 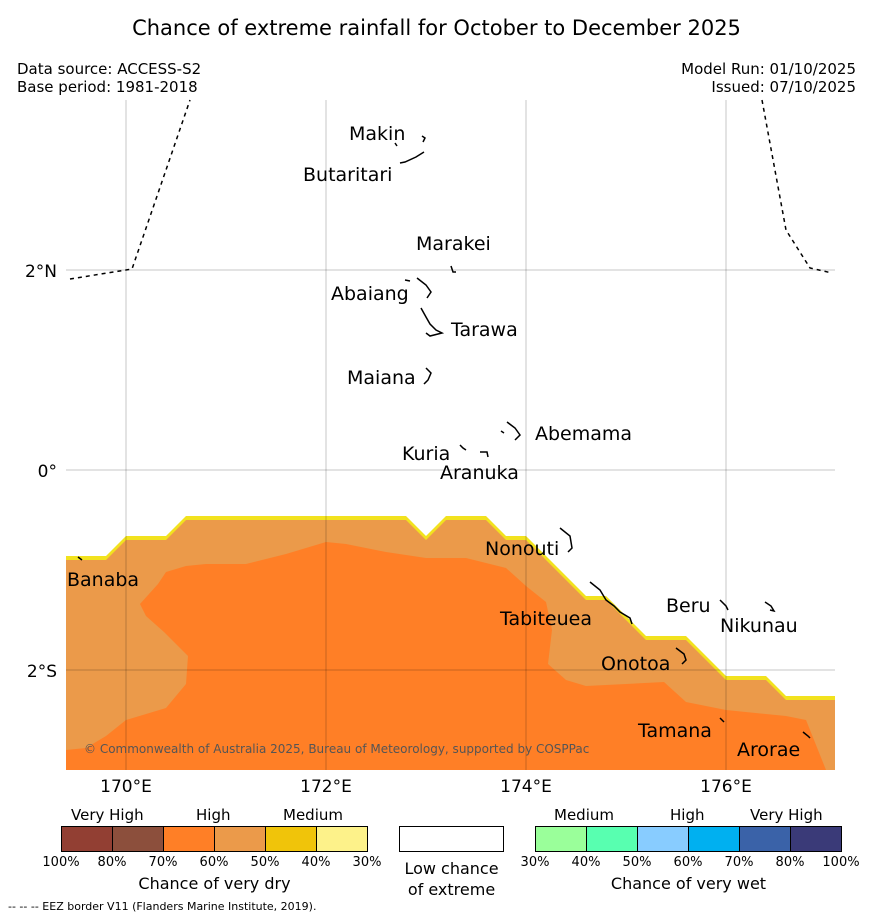 I want to click on legend-wet-title: Chance of very wet, so click(x=688, y=883).